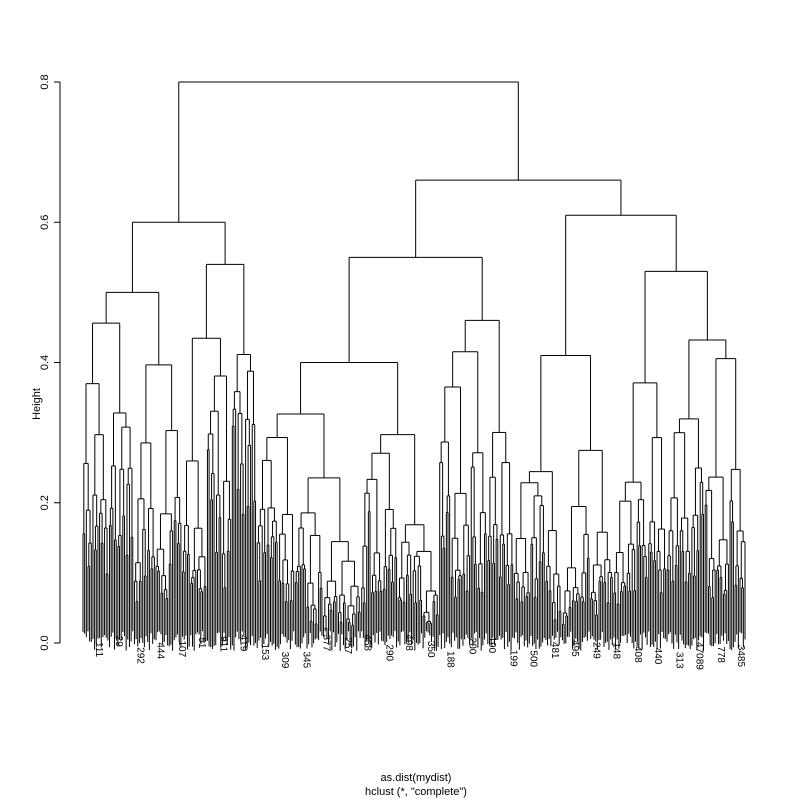 This screenshot has width=800, height=800. What do you see at coordinates (264, 652) in the screenshot?
I see `leaf-label: 153` at bounding box center [264, 652].